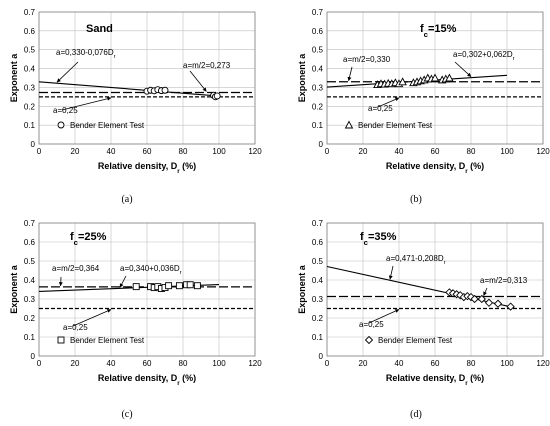  Describe the element at coordinates (438, 31) in the screenshot. I see `chart-title: fc=15%` at that location.